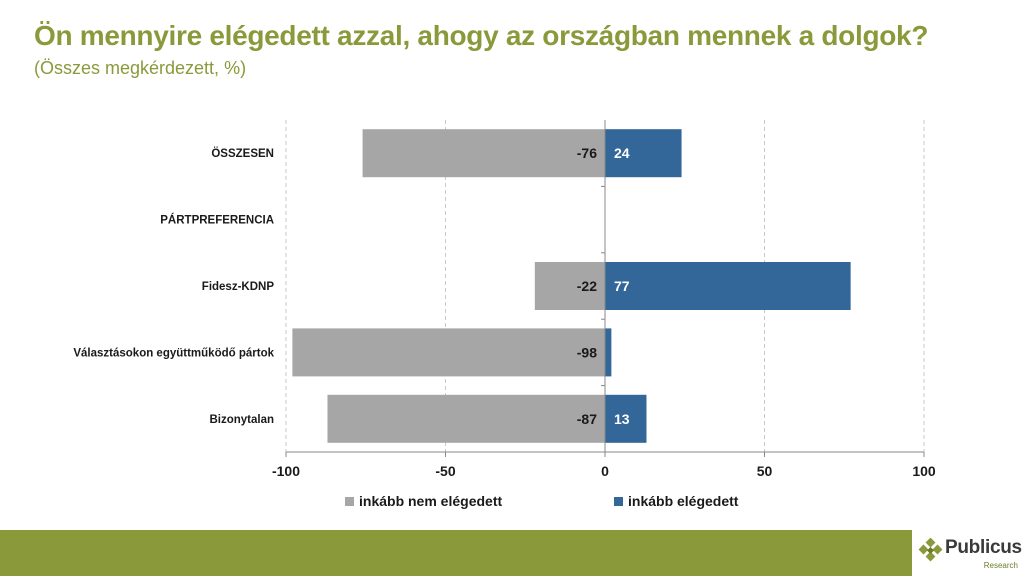 This screenshot has height=576, width=1024. I want to click on legend-swatch-negative, so click(349, 501).